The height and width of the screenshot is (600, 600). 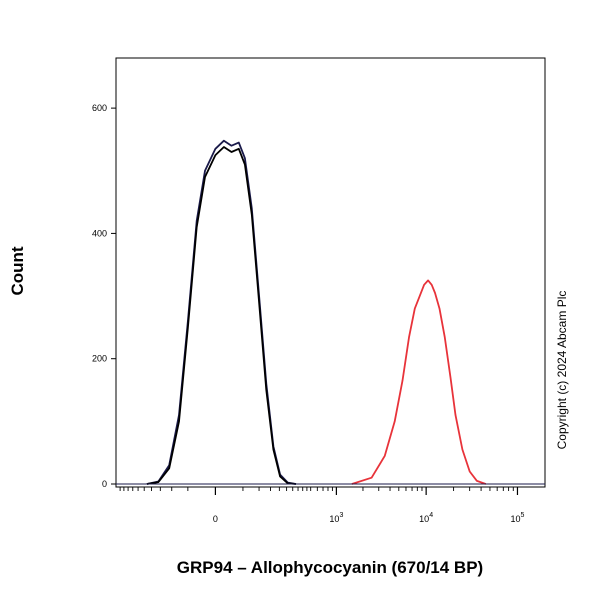 I want to click on y-tick-label-0: 0, so click(x=104, y=484).